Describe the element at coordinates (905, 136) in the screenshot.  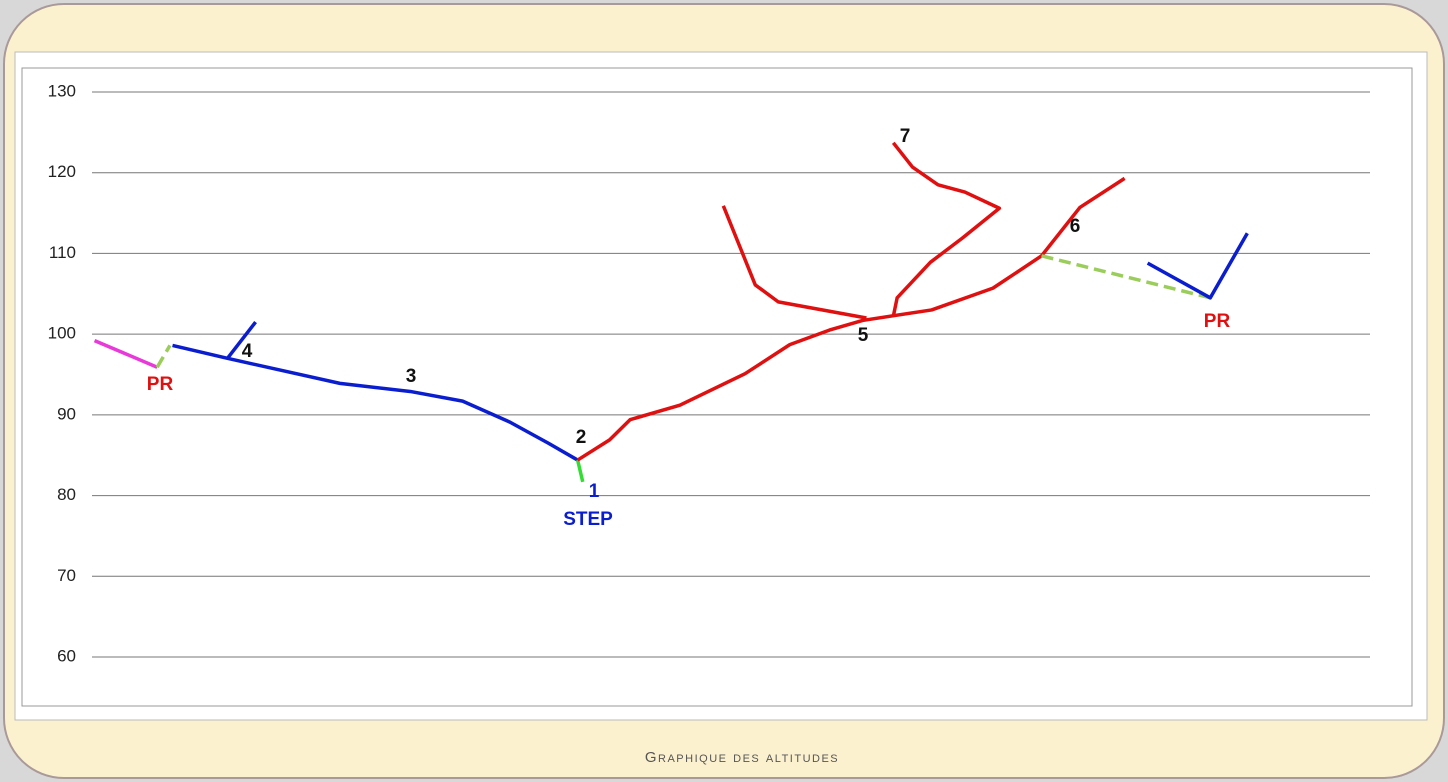
I see `annotation: 7` at that location.